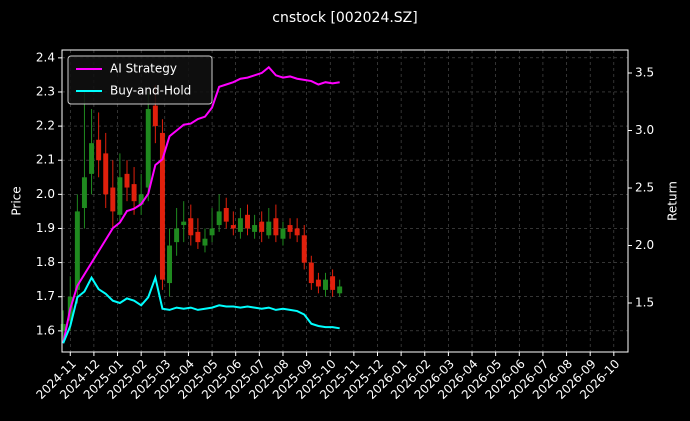 This screenshot has width=690, height=421. What do you see at coordinates (644, 188) in the screenshot?
I see `y2-tick-label: 2.5` at bounding box center [644, 188].